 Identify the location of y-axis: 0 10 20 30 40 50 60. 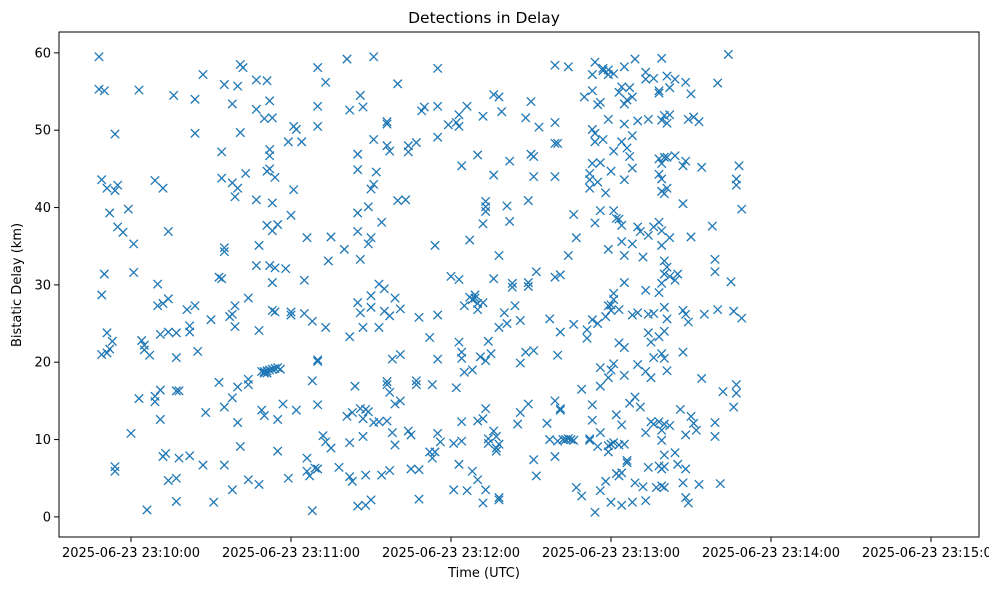
(46, 285).